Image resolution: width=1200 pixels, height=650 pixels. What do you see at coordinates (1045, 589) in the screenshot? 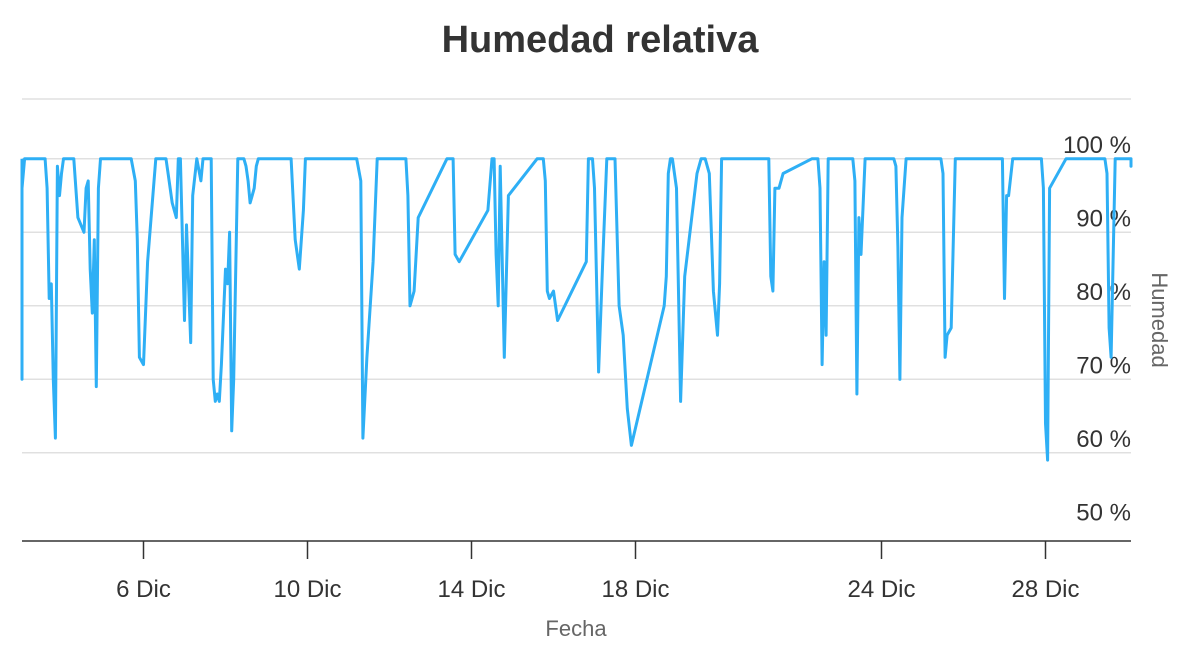
I see `x-tick-label: 28 Dic` at bounding box center [1045, 589].